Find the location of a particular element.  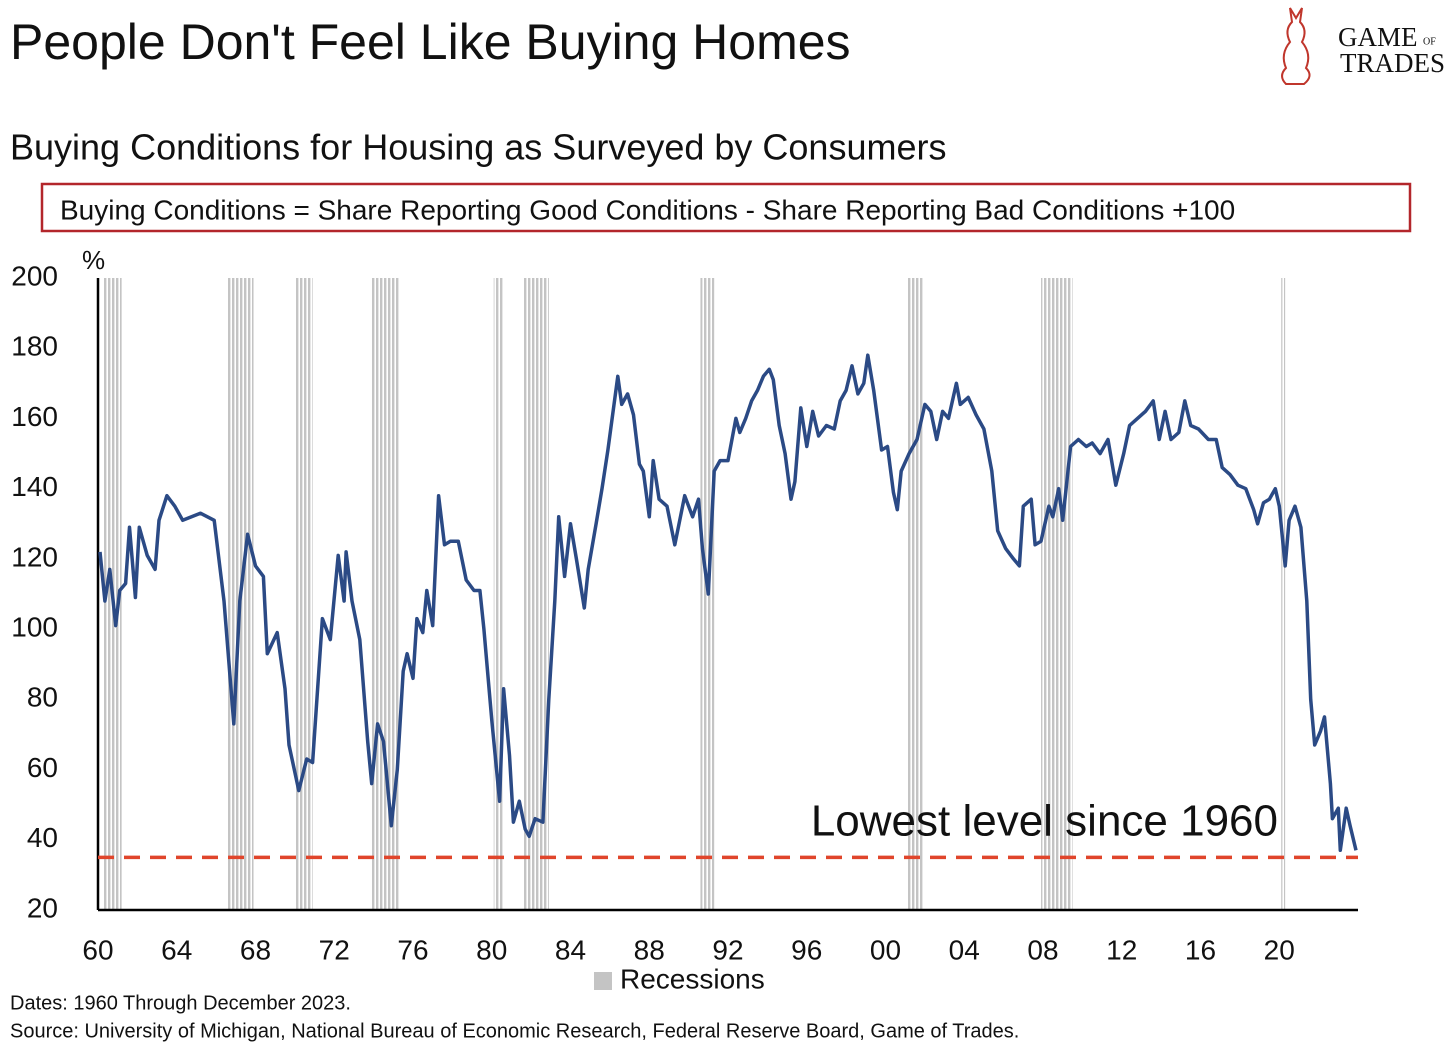

y-tick-label: 180 is located at coordinates (34, 346).